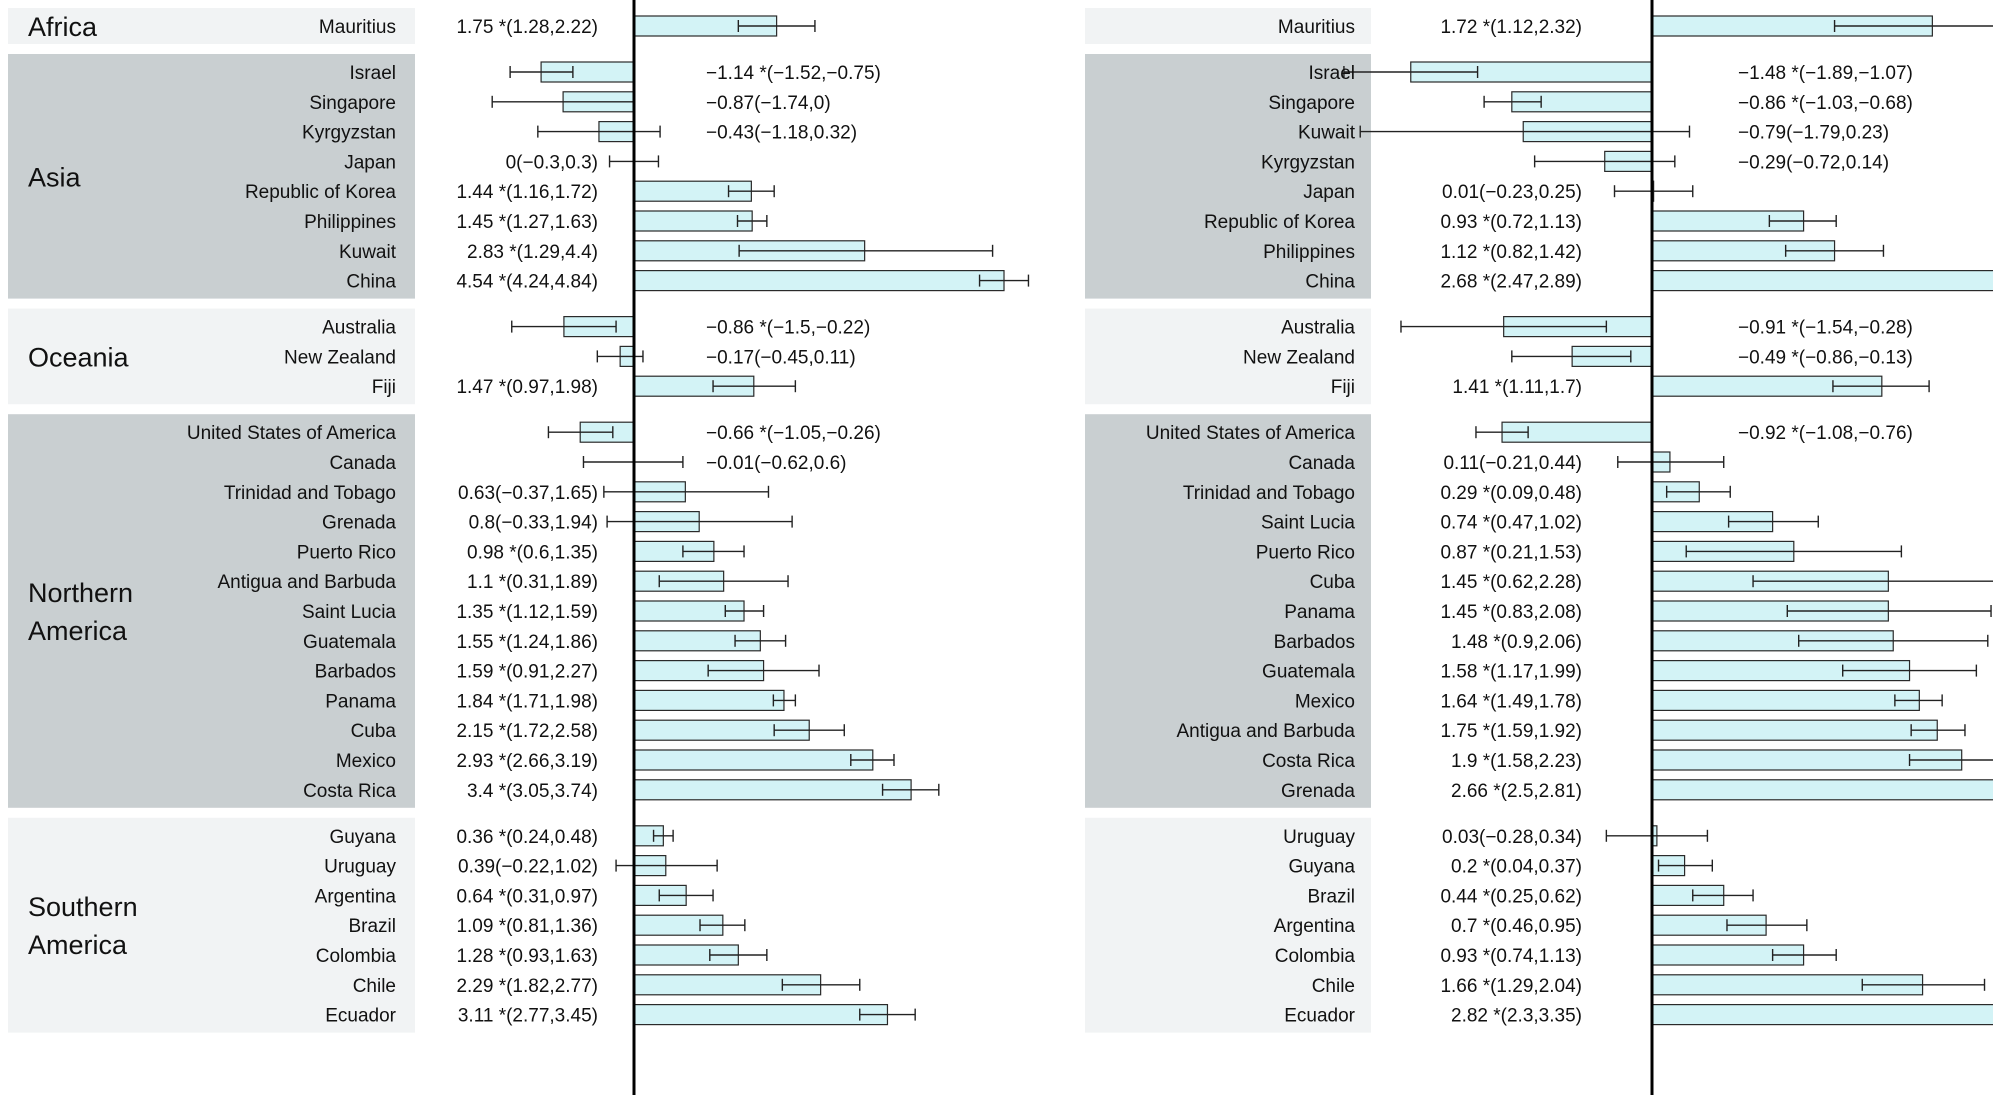 The image size is (1993, 1095). Describe the element at coordinates (1511, 672) in the screenshot. I see `value-label: 1.58 *(1.17,1.99)` at that location.